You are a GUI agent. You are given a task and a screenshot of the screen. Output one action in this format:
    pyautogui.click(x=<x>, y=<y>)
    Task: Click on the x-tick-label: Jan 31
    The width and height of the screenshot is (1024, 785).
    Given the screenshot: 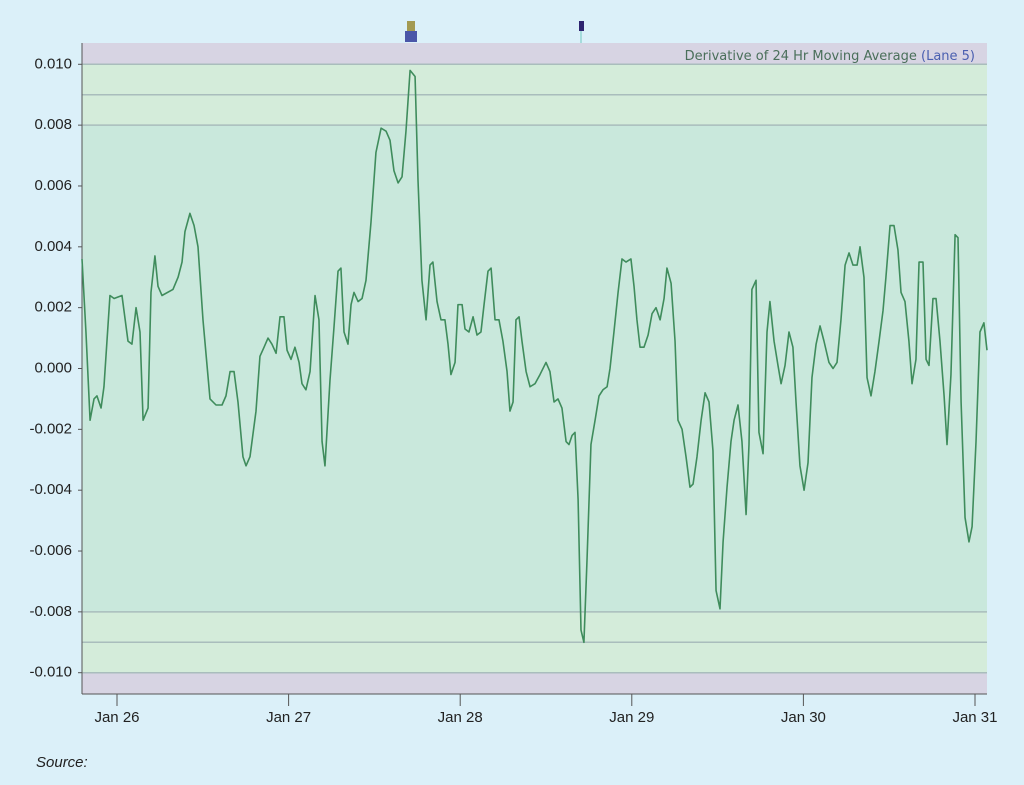 What is the action you would take?
    pyautogui.click(x=974, y=717)
    